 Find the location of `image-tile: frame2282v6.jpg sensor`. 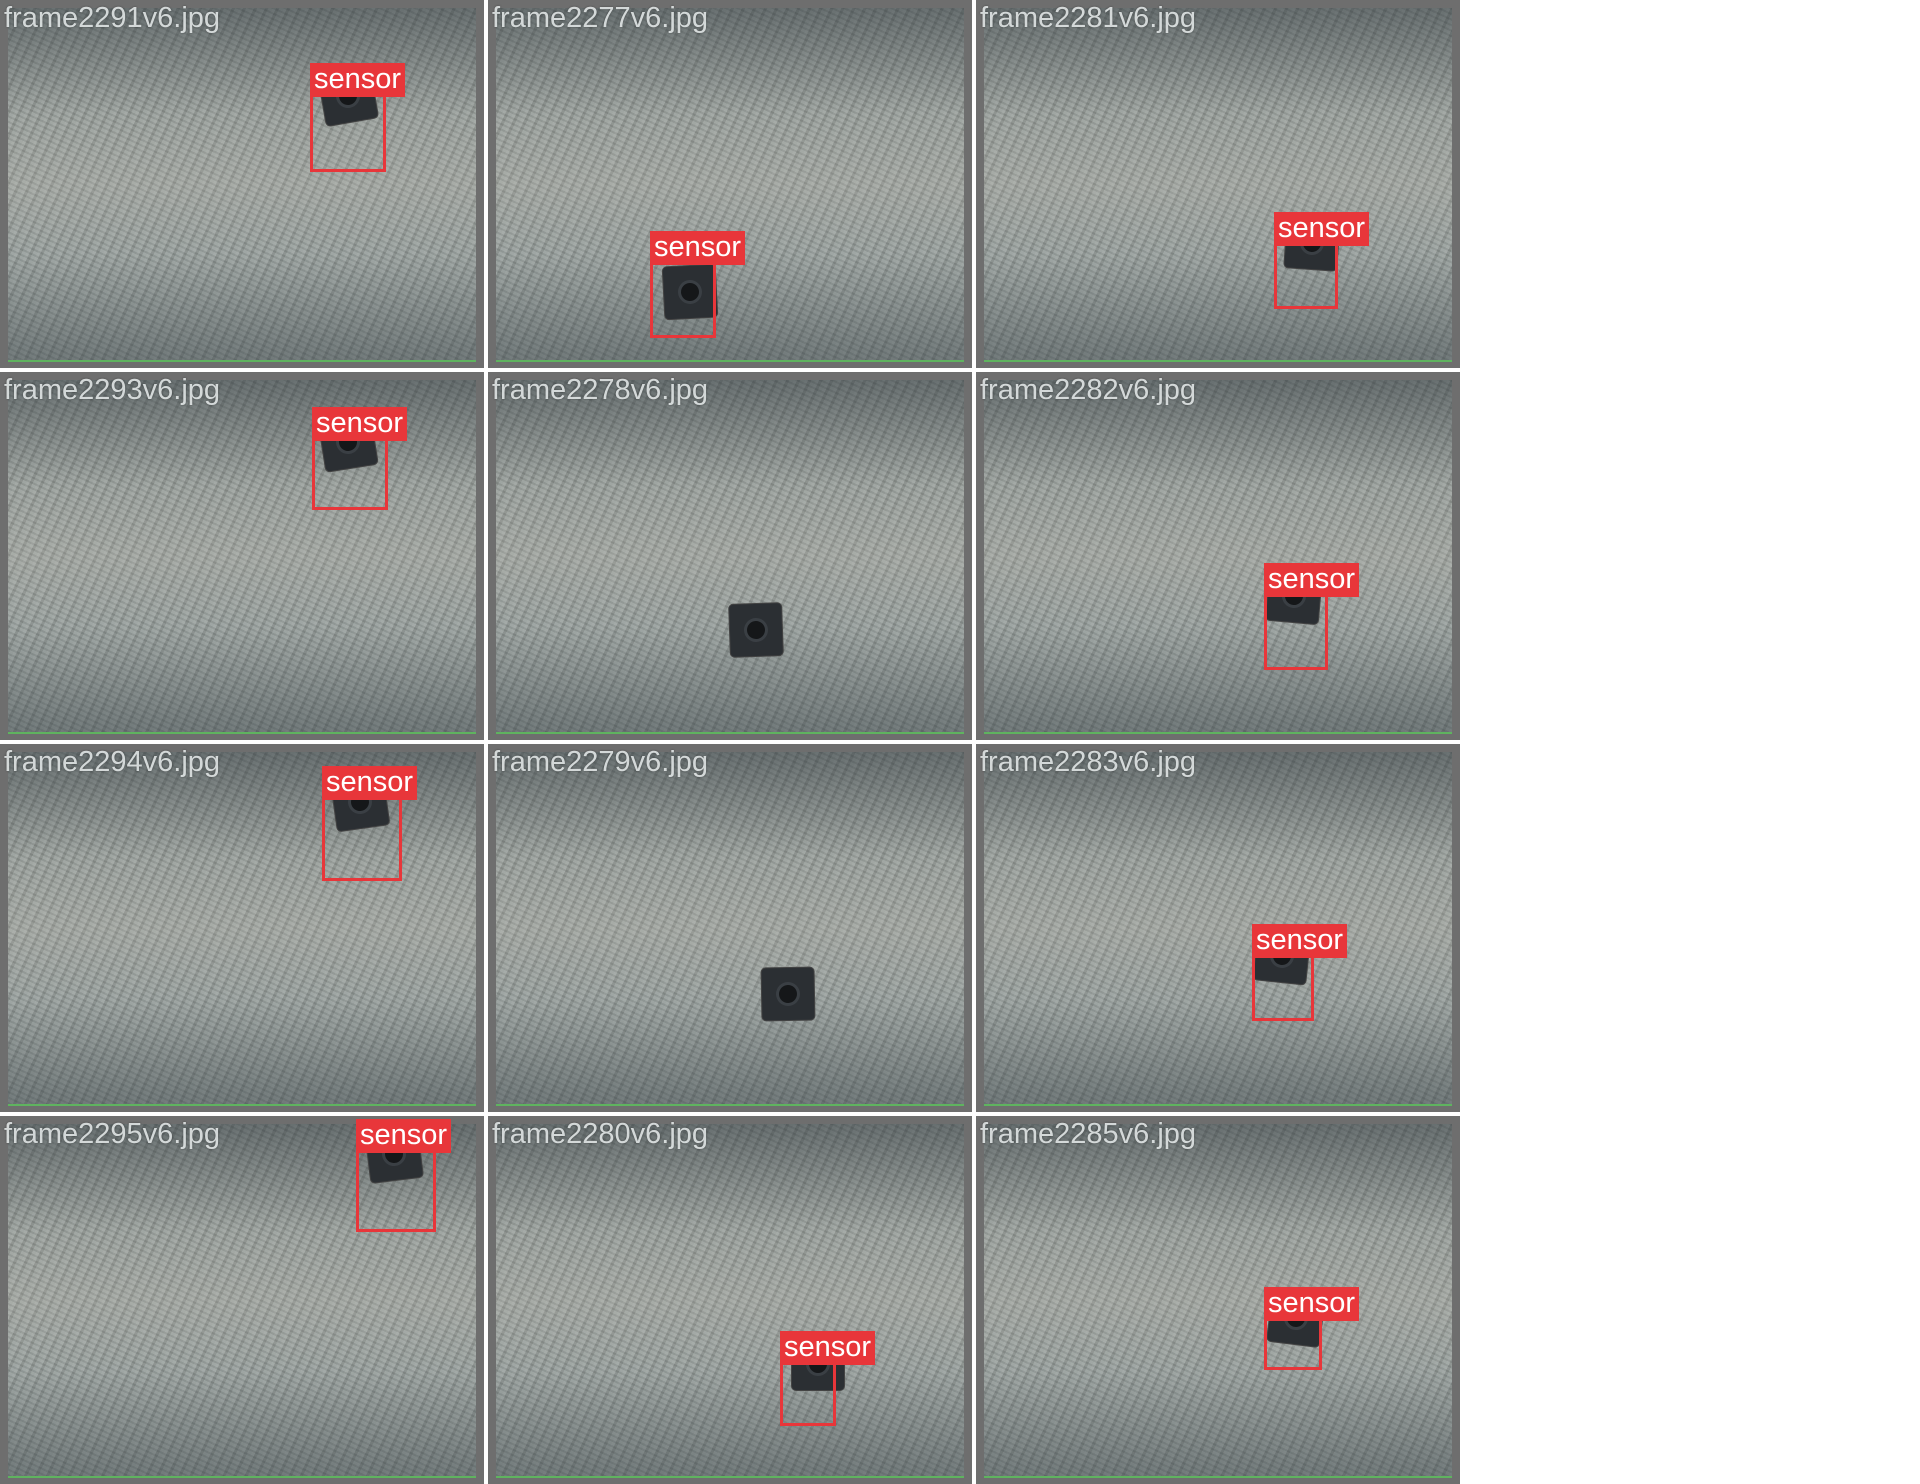

image-tile: frame2282v6.jpg sensor is located at coordinates (1218, 556).